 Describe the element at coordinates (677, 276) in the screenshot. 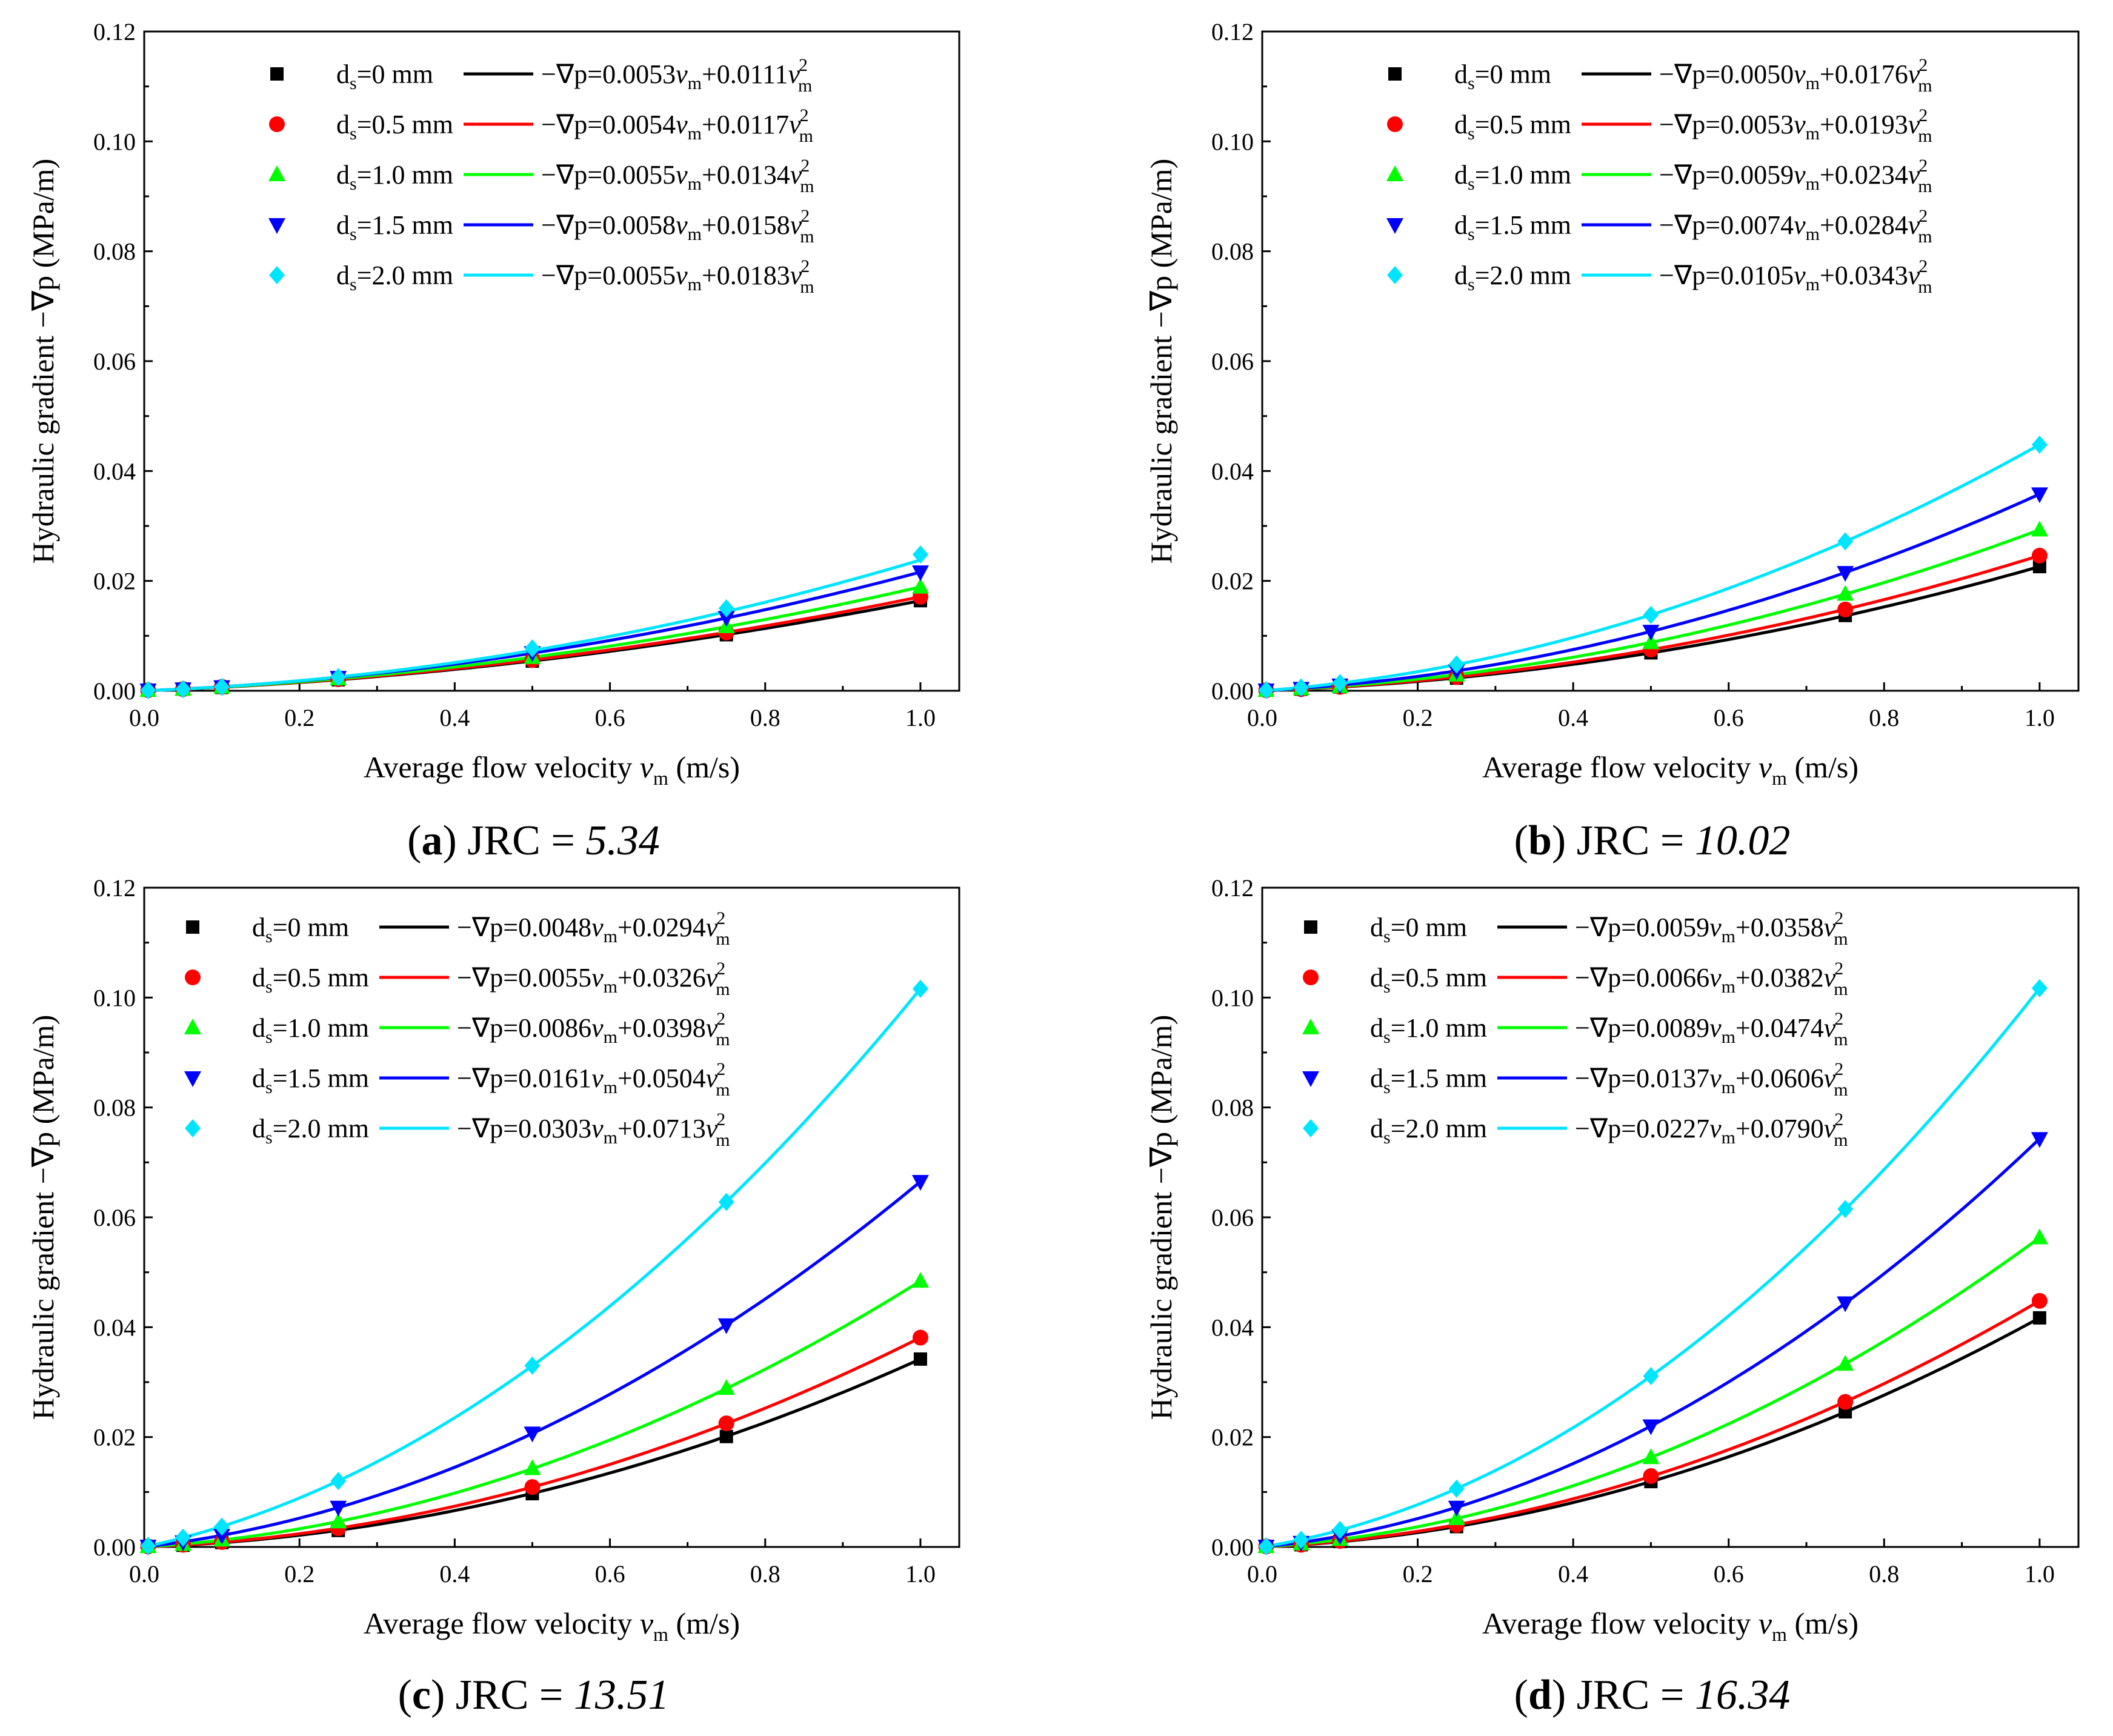

I see `legend-equation: −∇p=0.0055vm+0.0183v2 m` at that location.